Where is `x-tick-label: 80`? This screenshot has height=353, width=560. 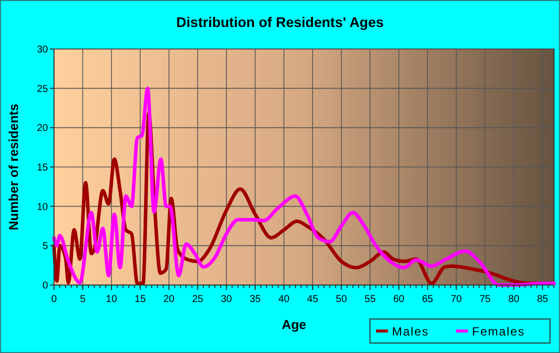
x-tick-label: 80 is located at coordinates (514, 299).